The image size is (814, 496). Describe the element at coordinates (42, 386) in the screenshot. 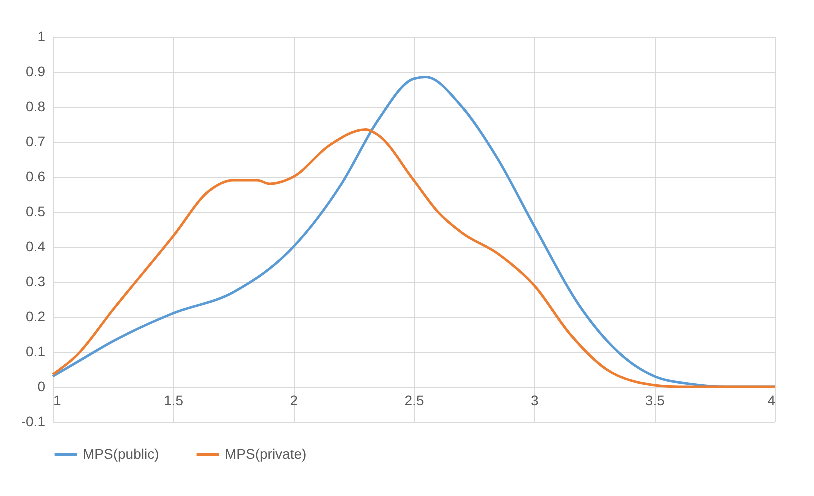

I see `y-tick-label: 0` at that location.